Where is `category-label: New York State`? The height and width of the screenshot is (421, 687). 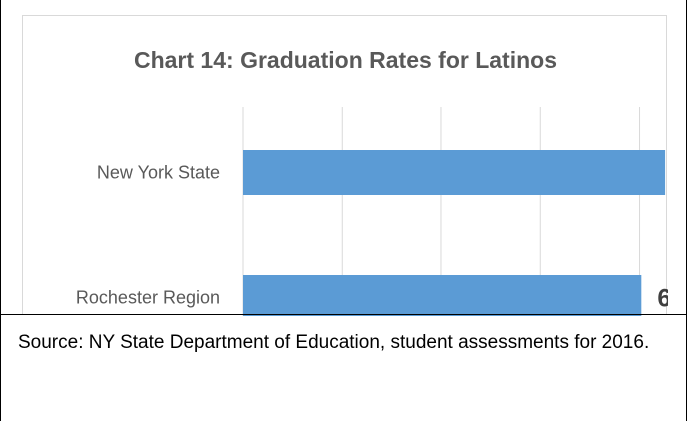
category-label: New York State is located at coordinates (158, 173).